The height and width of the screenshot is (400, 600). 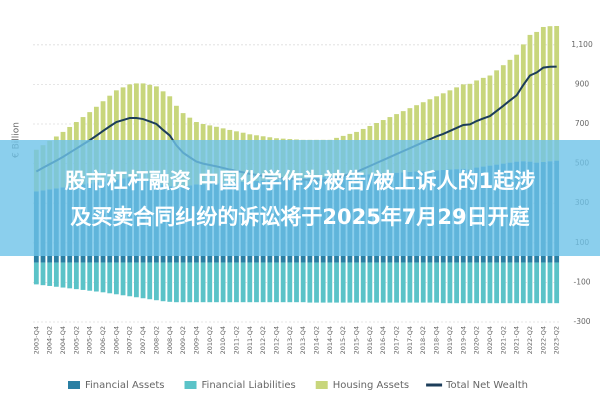 I want to click on x-tick-label: 2007-Q2, so click(x=130, y=340).